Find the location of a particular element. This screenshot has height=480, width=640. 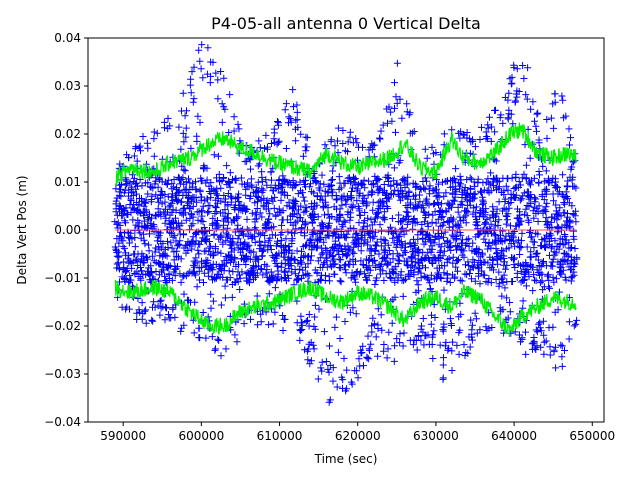

y-axis: −0.04 −0.03 −0.02 −0.01 0.00 0.01 0.02 0.03 0.04 is located at coordinates (66, 230).